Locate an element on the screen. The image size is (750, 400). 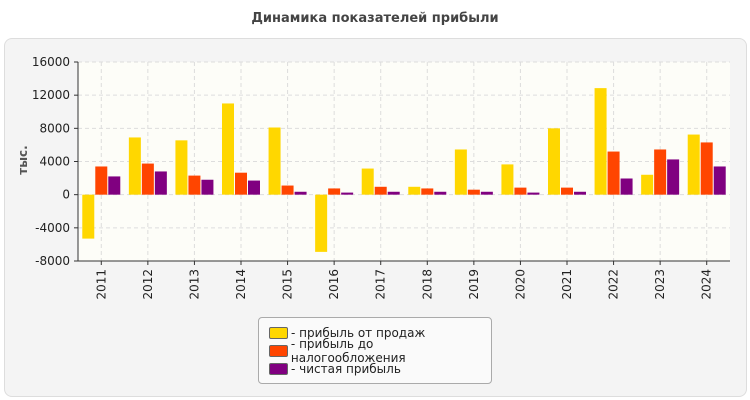
x-tick-label: 2013 is located at coordinates (194, 284).